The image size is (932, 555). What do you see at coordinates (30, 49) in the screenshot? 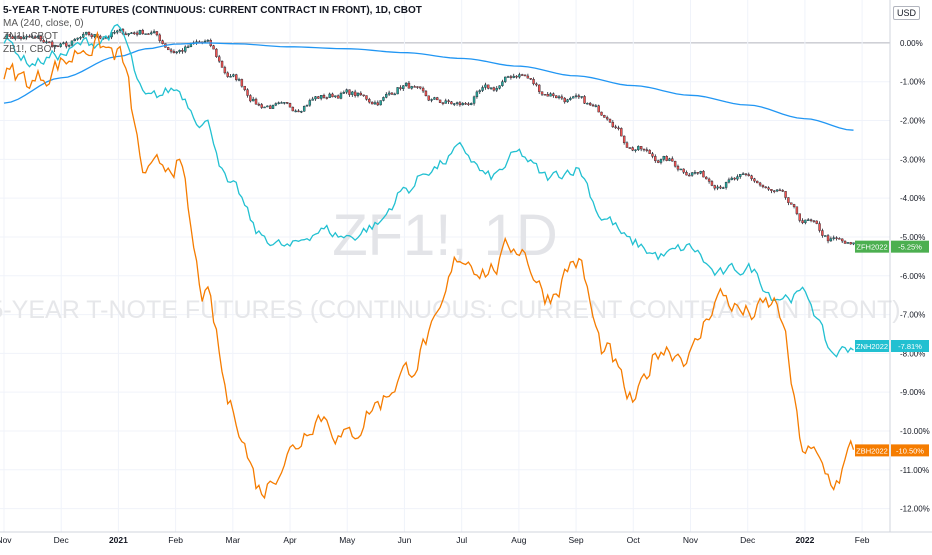
I see `compare-symbol-zb: ZB1!, CBOT` at bounding box center [30, 49].